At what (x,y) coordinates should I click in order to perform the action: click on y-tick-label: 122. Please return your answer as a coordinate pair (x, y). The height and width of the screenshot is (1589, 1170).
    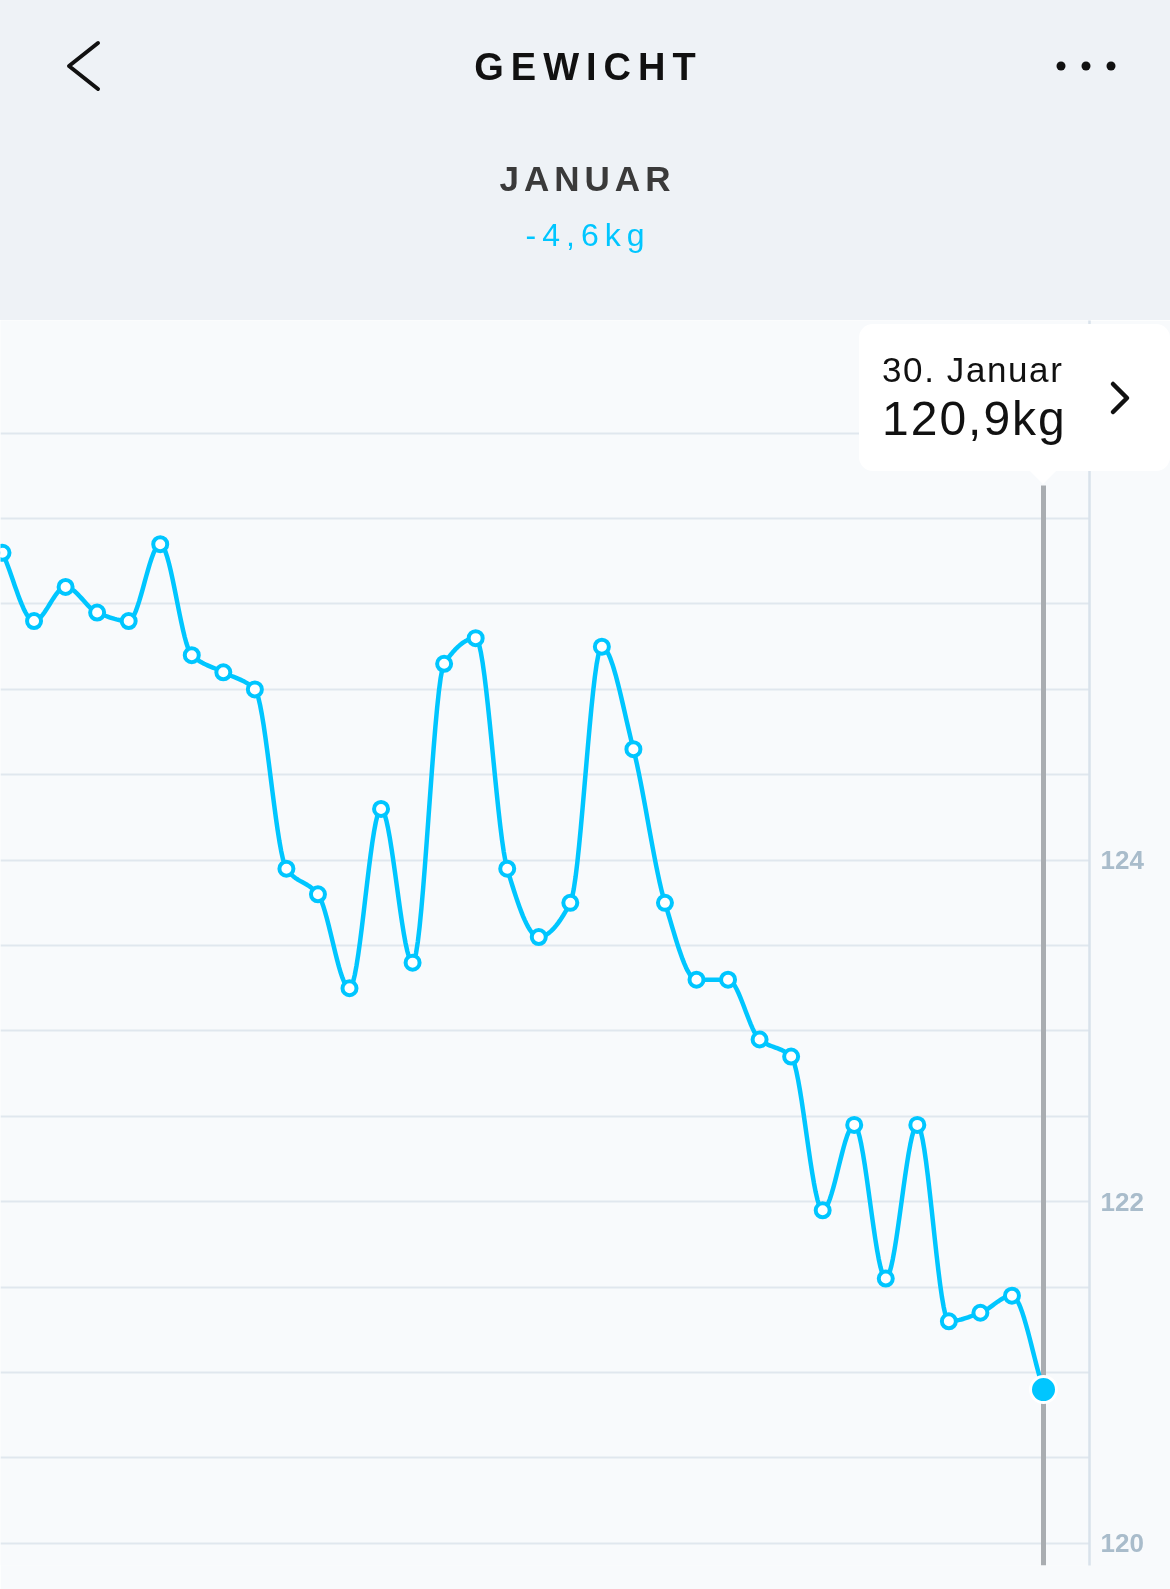
    Looking at the image, I should click on (1122, 1201).